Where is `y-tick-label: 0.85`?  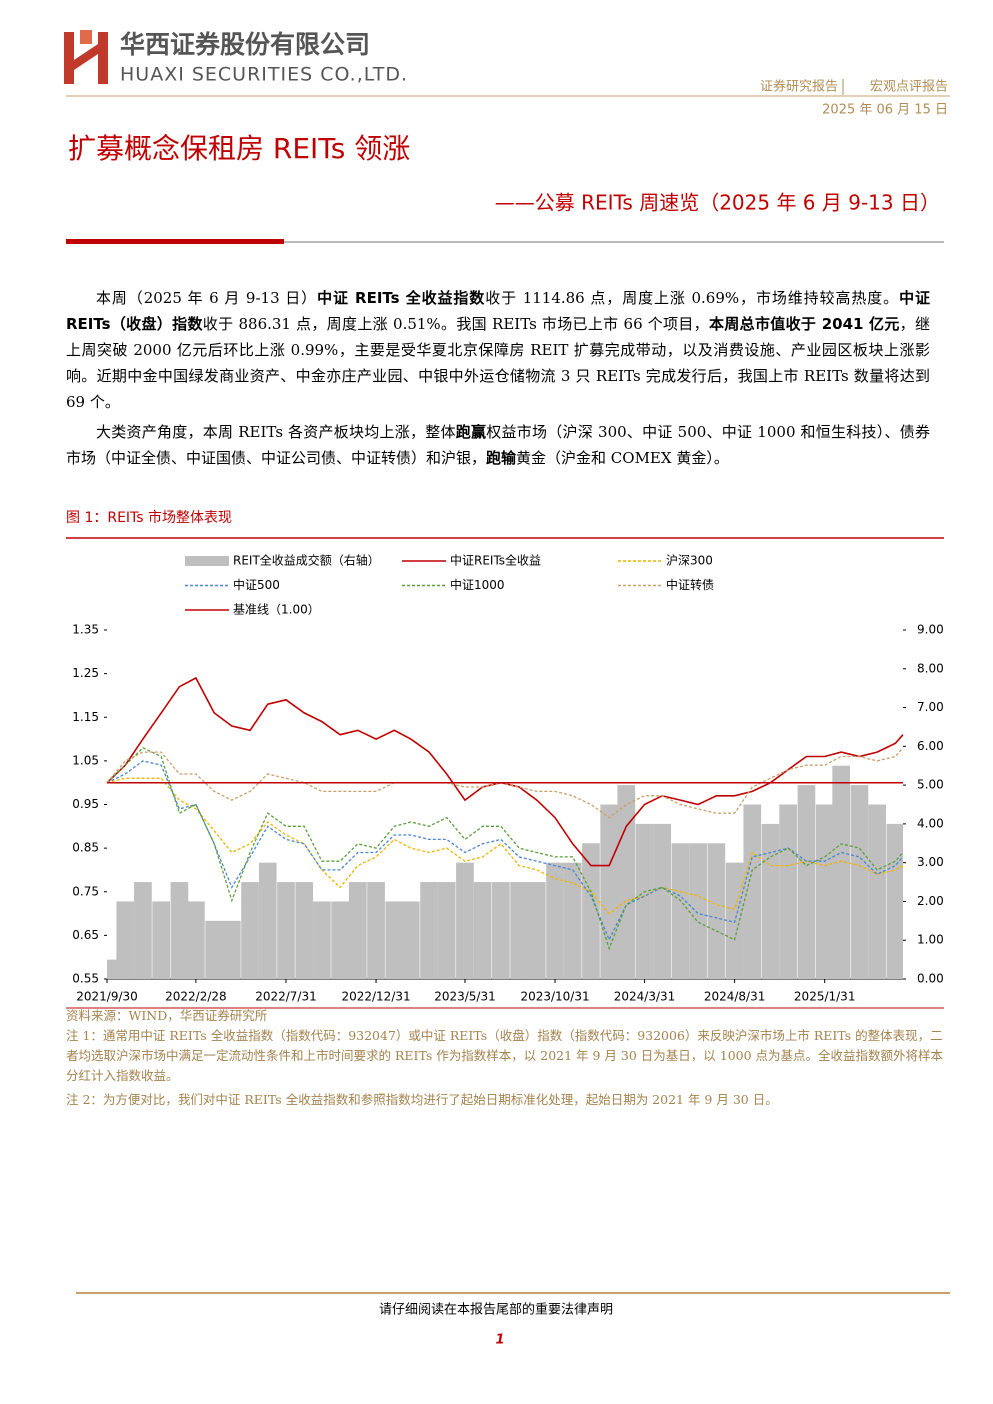
y-tick-label: 0.85 is located at coordinates (85, 848).